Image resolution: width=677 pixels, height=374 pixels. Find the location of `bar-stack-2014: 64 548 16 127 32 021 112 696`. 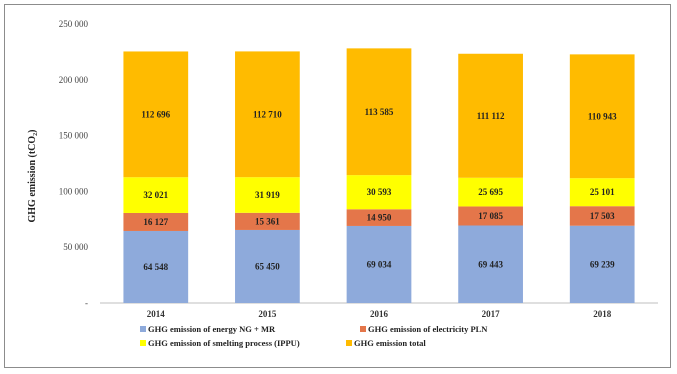

bar-stack-2014: 64 548 16 127 32 021 112 696 is located at coordinates (156, 177).